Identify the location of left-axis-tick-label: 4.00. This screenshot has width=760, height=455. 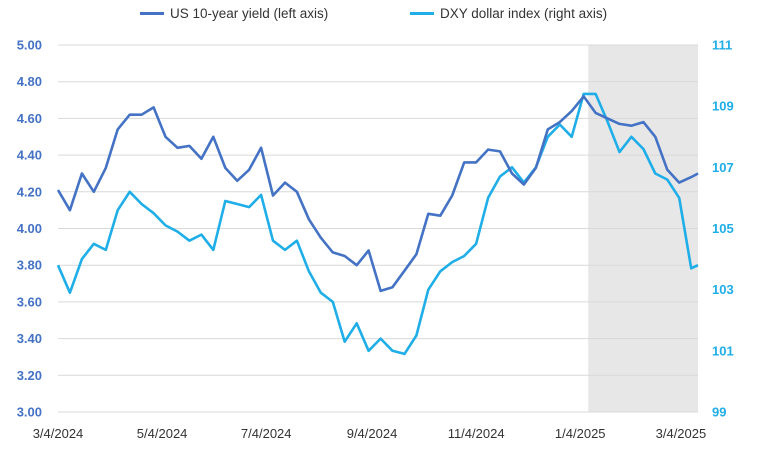
(29, 228).